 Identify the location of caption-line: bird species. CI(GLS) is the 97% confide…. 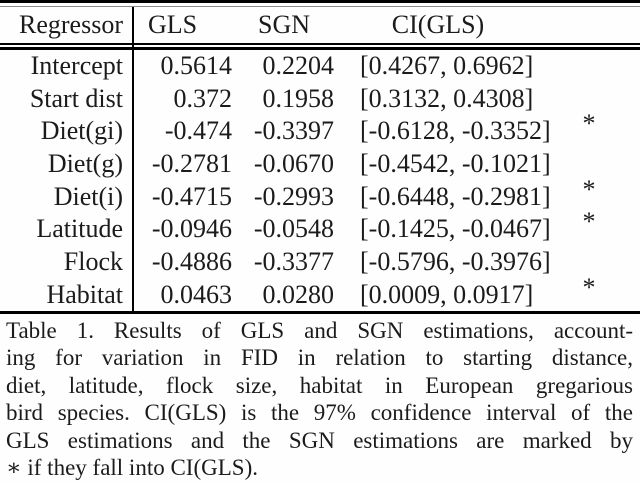
(319, 413).